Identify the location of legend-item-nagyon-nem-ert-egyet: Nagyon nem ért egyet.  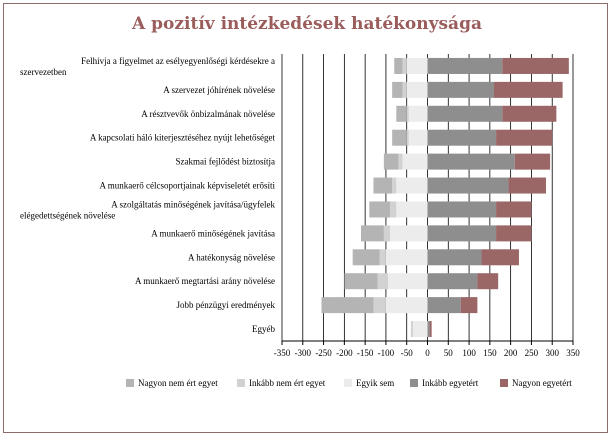
(172, 383).